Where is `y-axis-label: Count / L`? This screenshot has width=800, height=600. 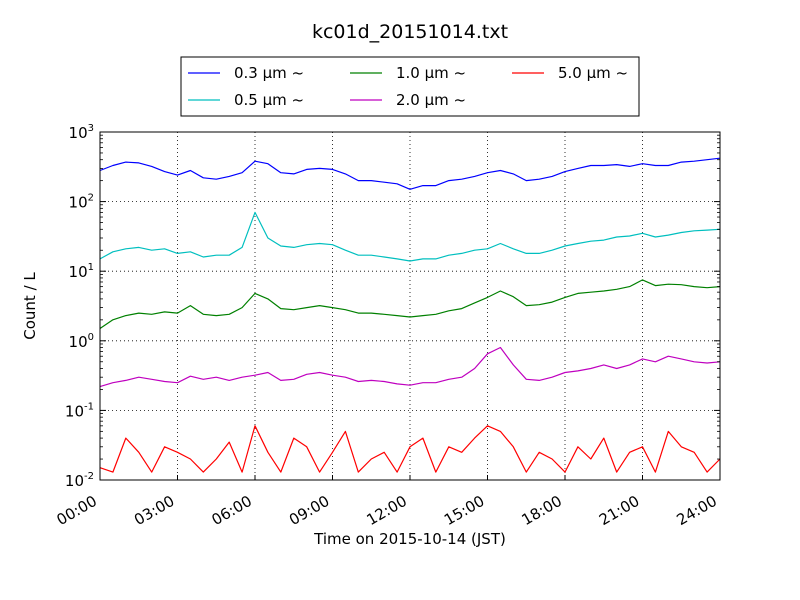
y-axis-label: Count / L is located at coordinates (30, 306).